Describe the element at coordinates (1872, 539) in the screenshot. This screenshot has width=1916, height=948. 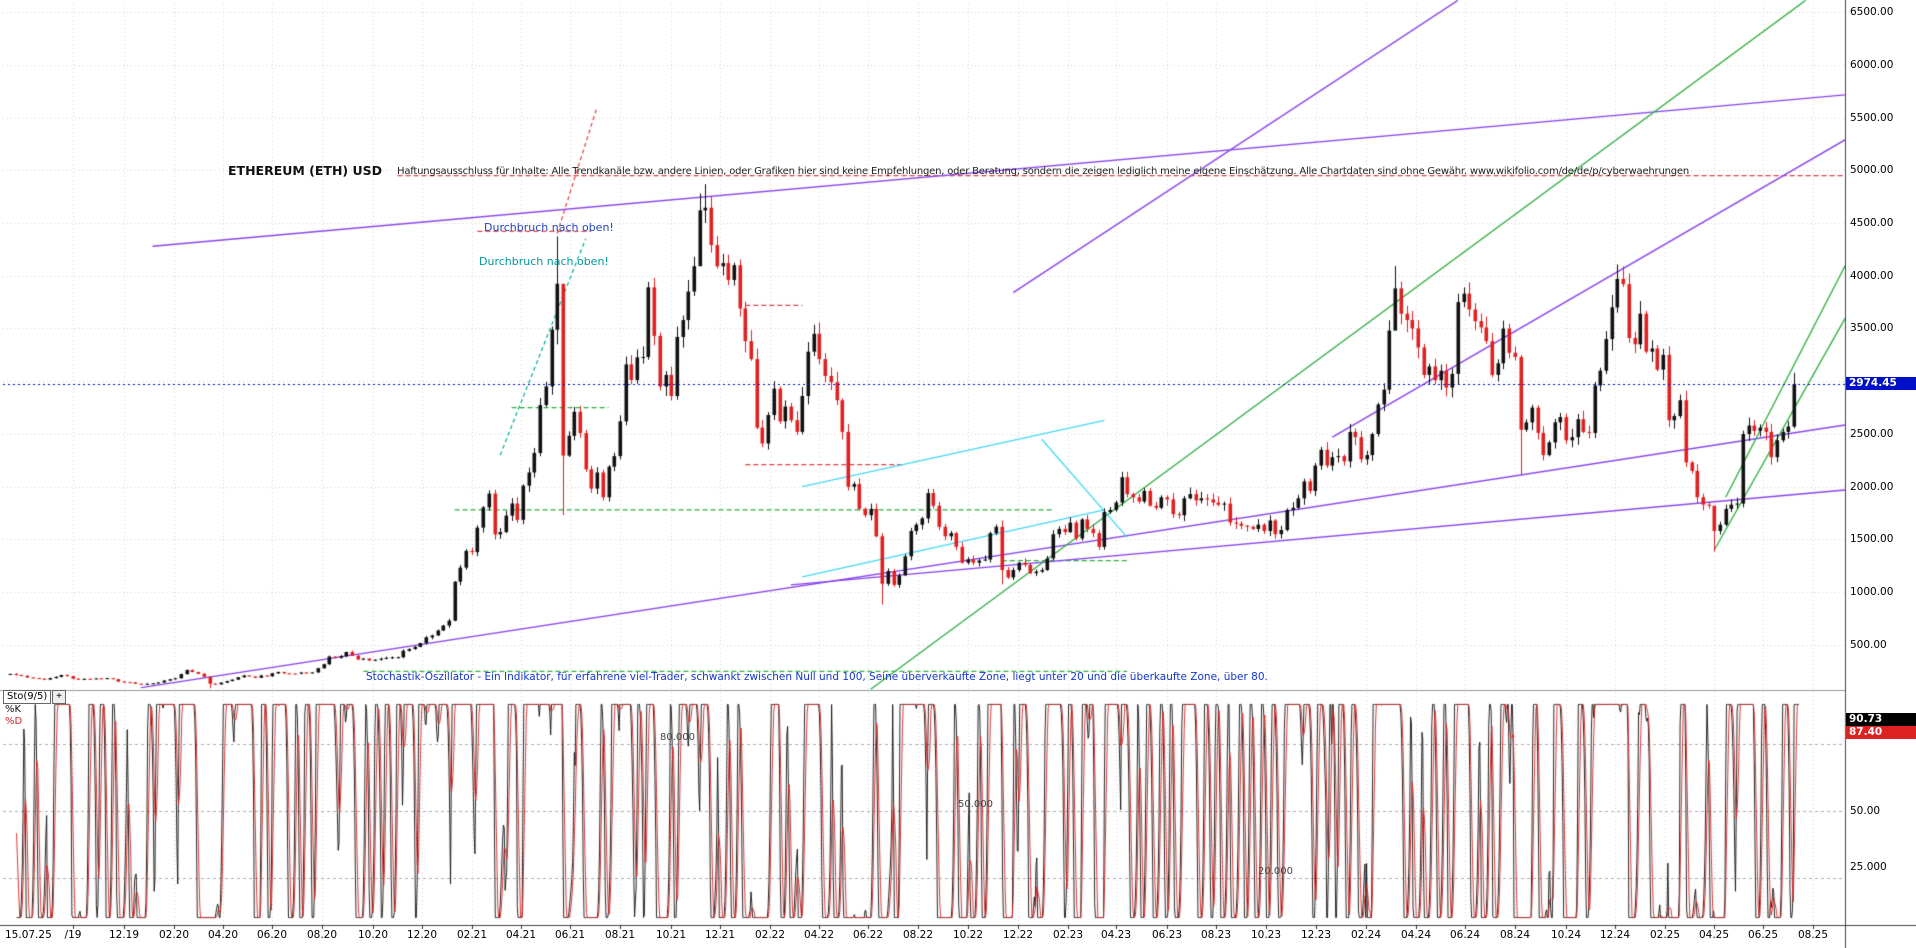
I see `price-axis-label: 1500.00` at that location.